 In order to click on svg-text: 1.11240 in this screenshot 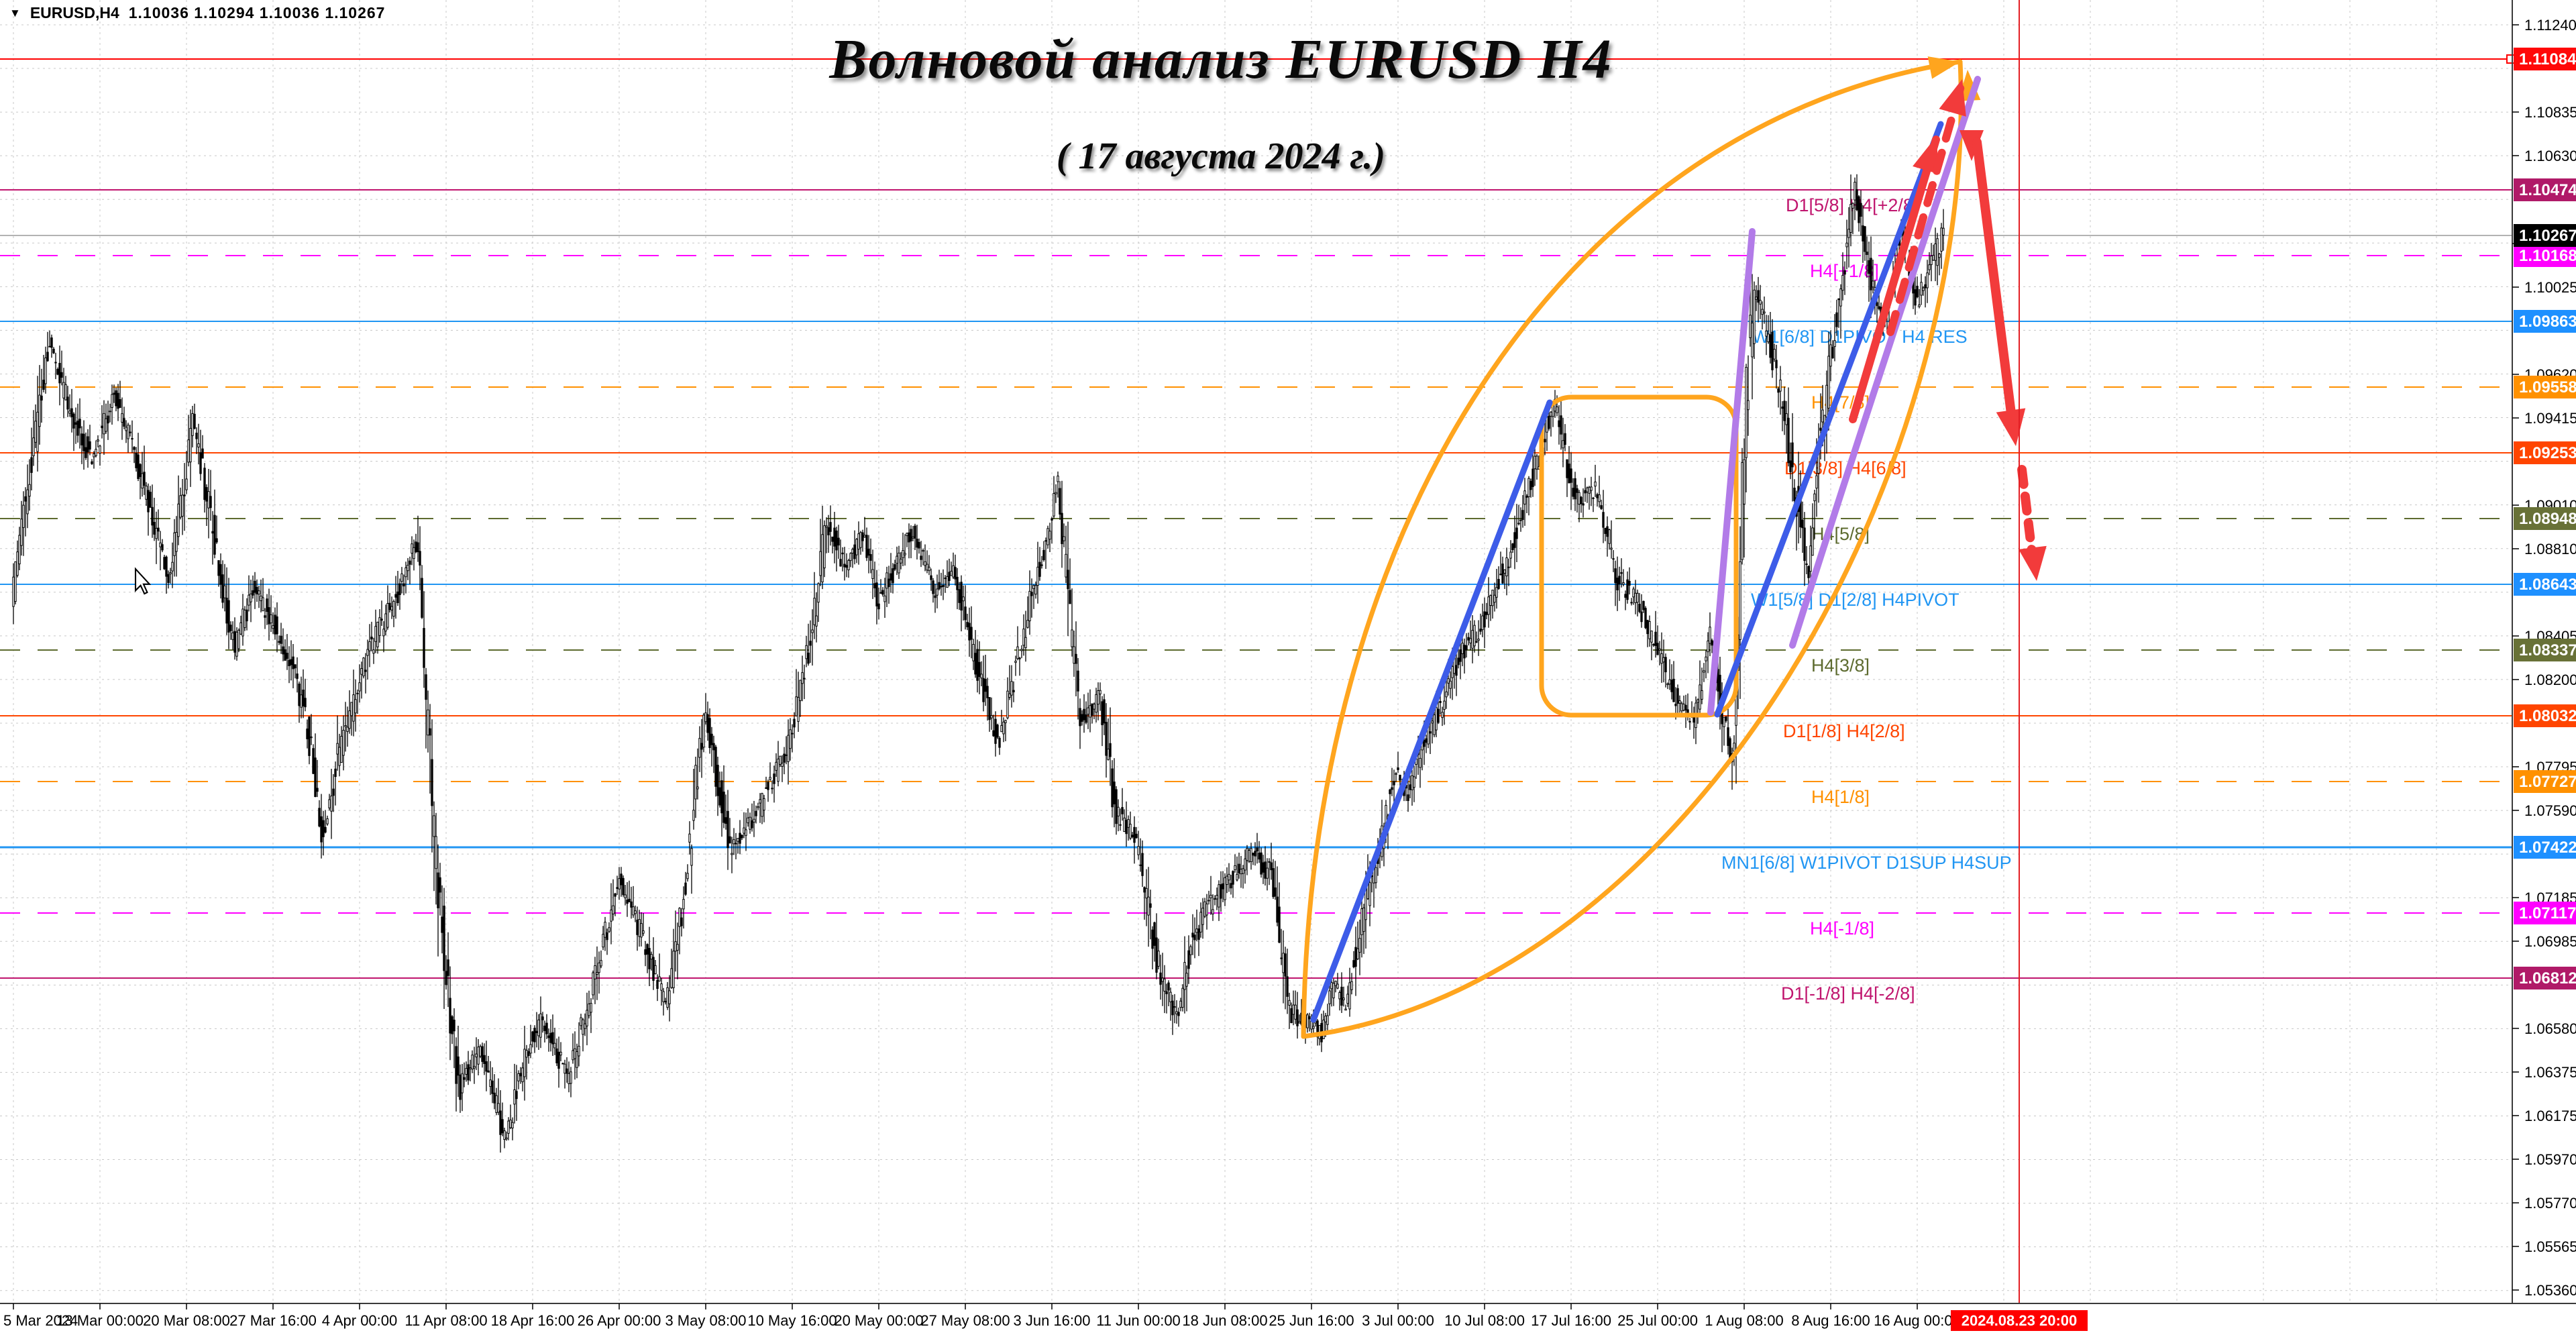, I will do `click(2550, 25)`.